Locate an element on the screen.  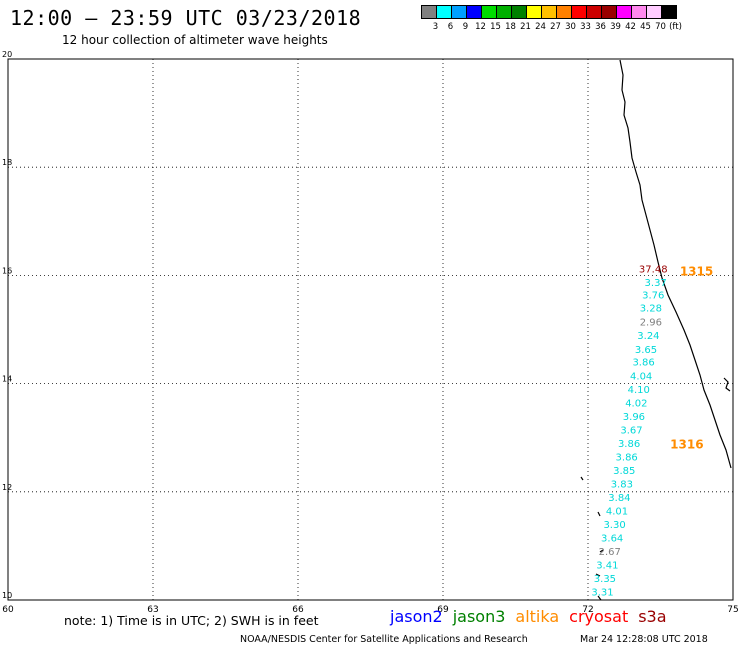
swh-value-label: 3.31 is located at coordinates (602, 593).